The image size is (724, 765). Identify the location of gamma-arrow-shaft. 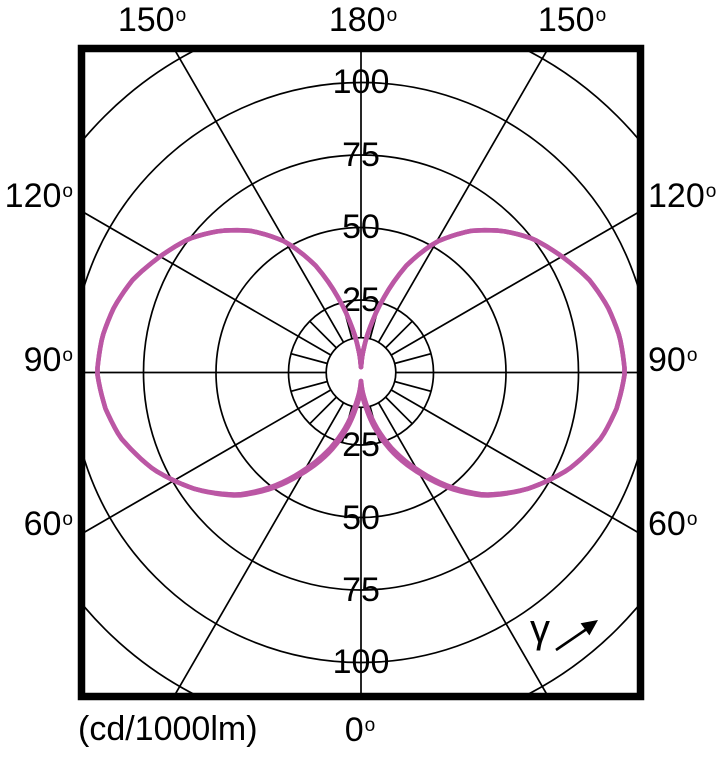
(571, 640).